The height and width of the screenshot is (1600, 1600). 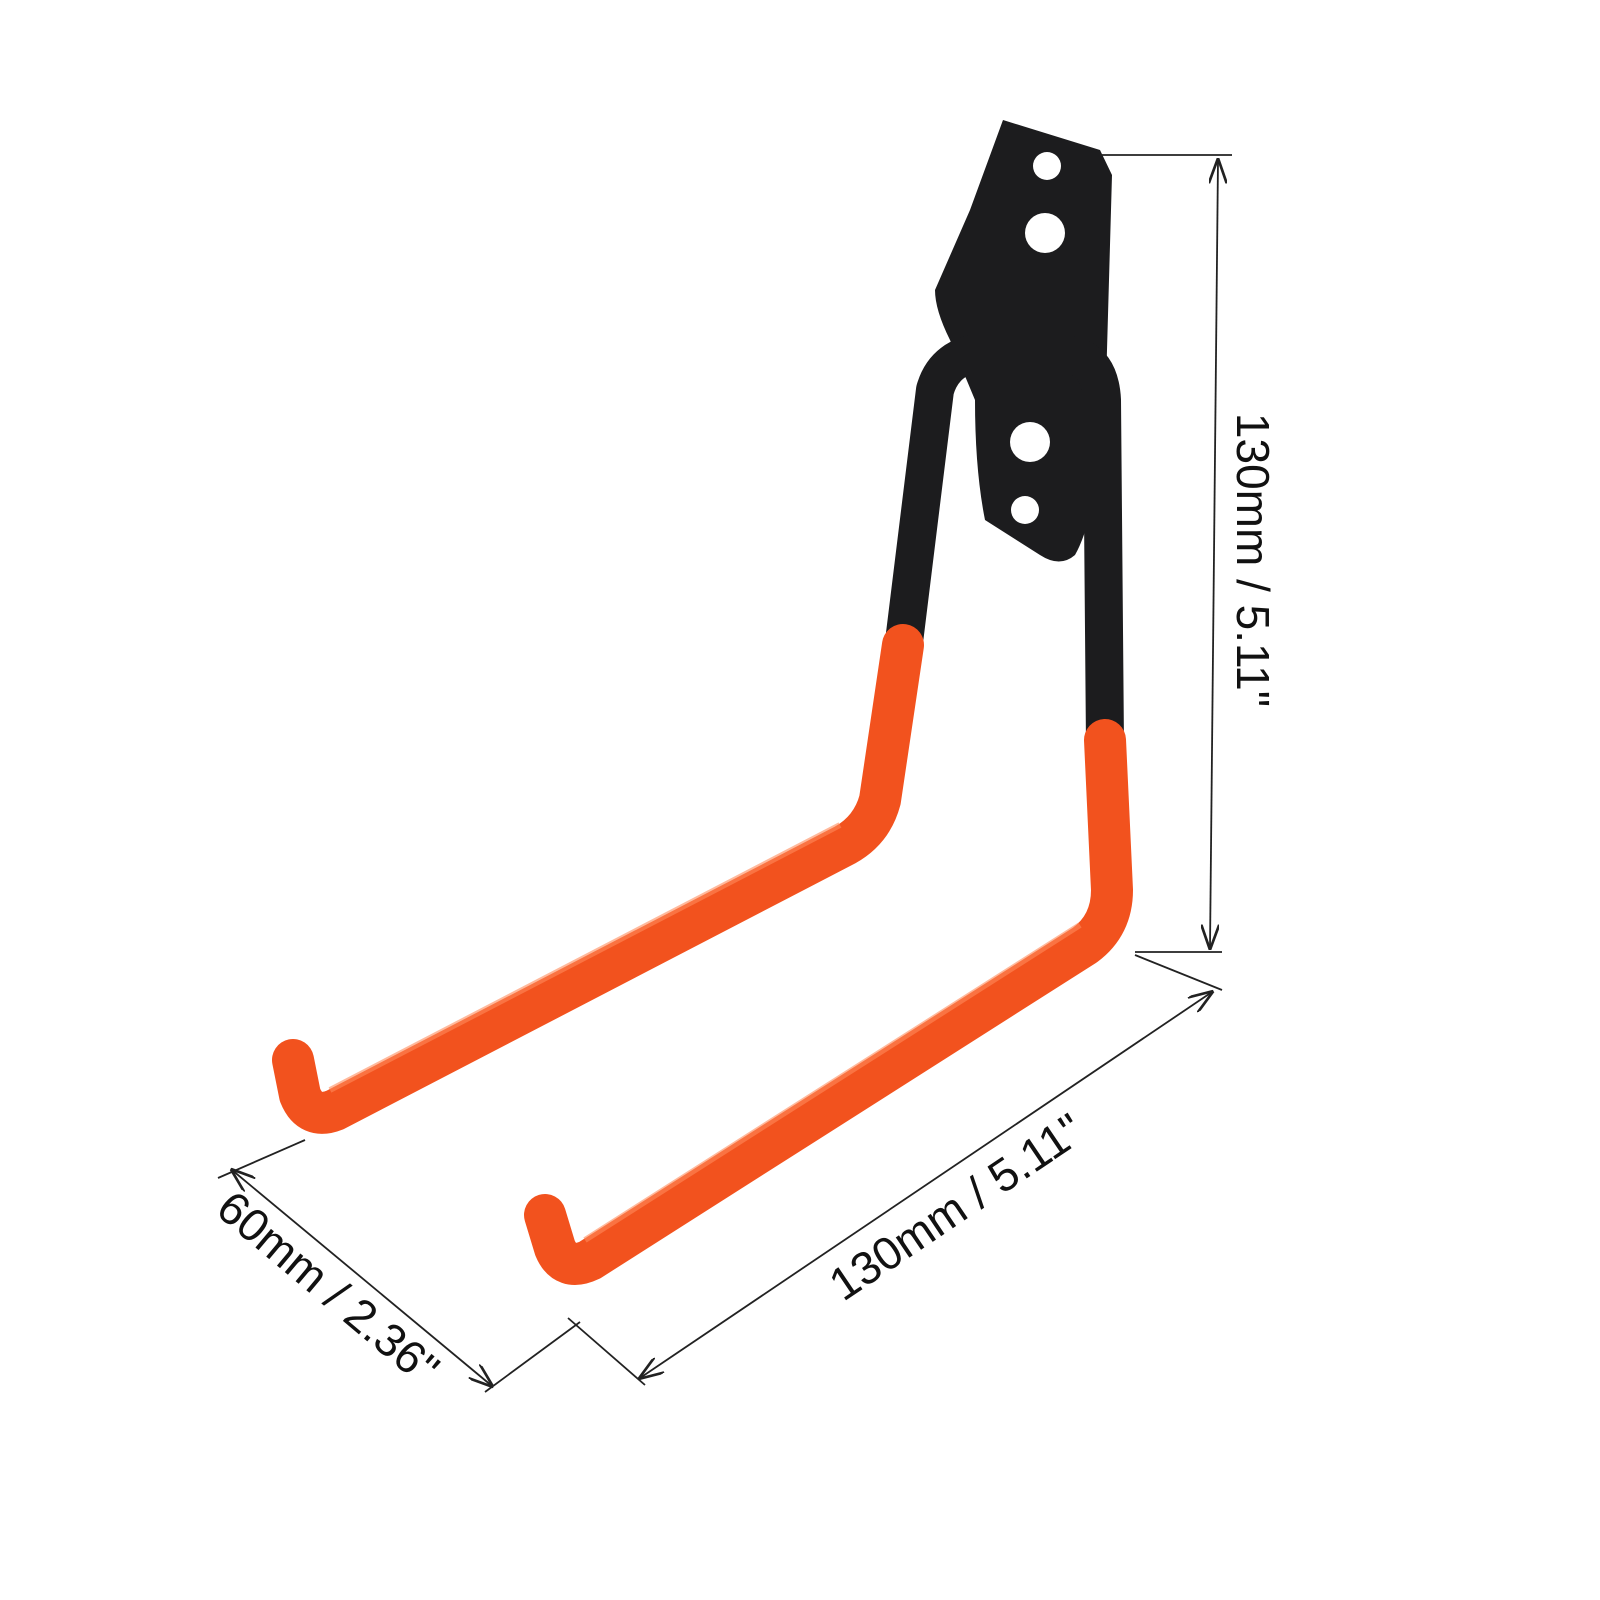 What do you see at coordinates (1166, 553) in the screenshot?
I see `height-dimension-line` at bounding box center [1166, 553].